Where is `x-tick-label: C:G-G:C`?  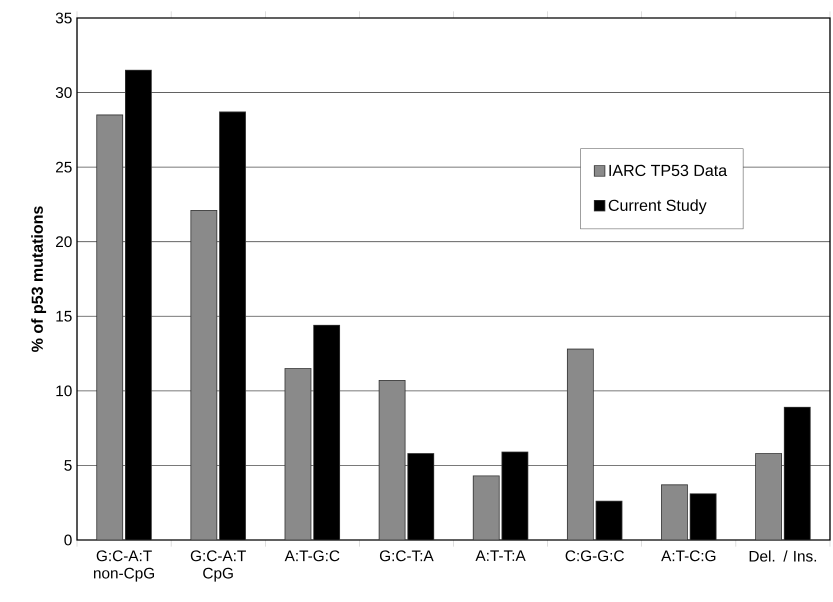
x-tick-label: C:G-G:C is located at coordinates (595, 556).